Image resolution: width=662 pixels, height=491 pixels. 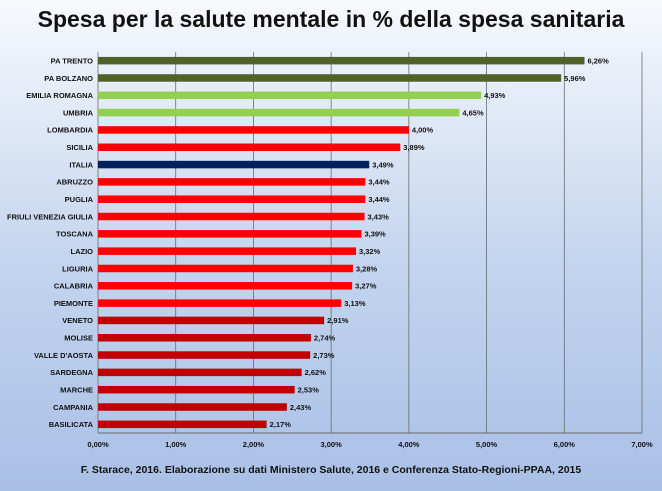 I want to click on category-label: CAMPANIA, so click(x=73, y=407).